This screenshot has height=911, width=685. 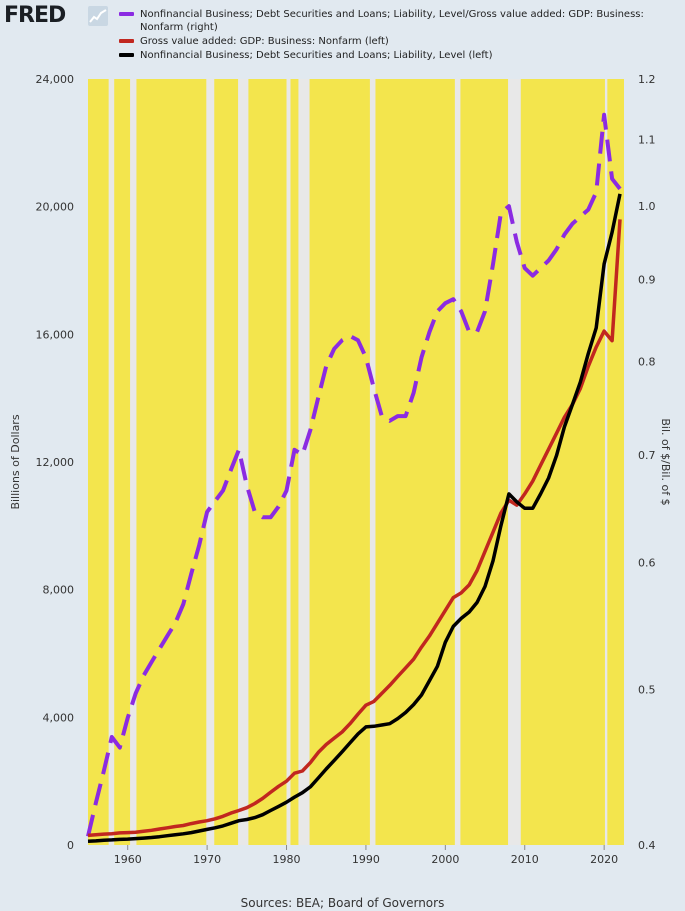 I want to click on left-tick-label: 4,000, so click(x=59, y=717).